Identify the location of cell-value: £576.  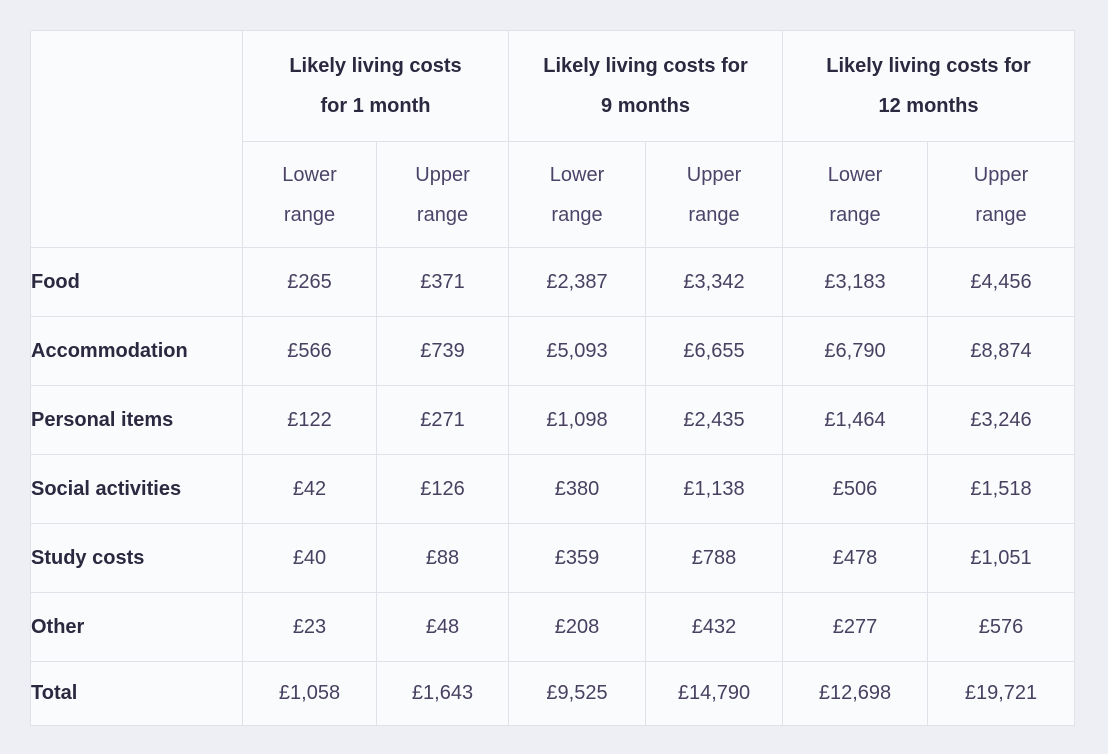
(1001, 627).